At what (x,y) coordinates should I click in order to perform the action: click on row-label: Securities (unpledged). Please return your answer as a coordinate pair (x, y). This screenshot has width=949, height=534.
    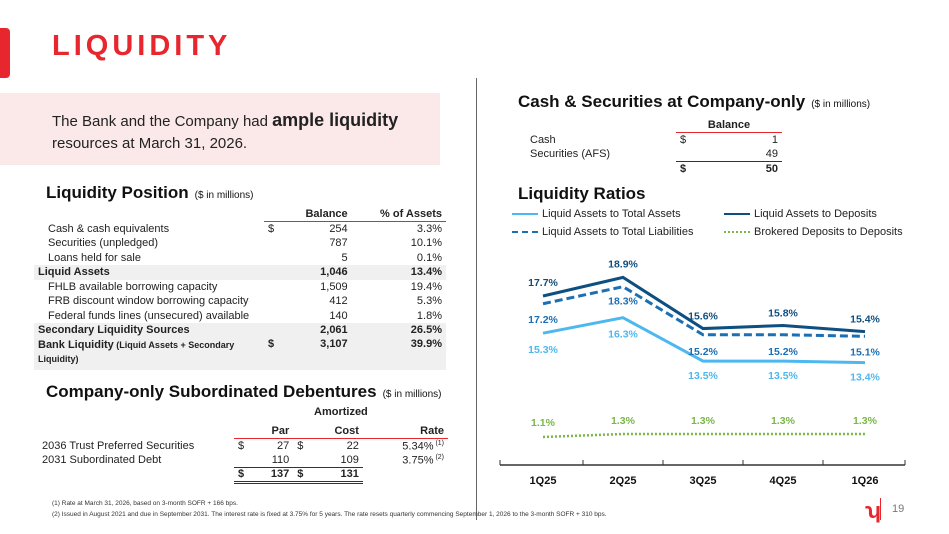
    Looking at the image, I should click on (103, 243).